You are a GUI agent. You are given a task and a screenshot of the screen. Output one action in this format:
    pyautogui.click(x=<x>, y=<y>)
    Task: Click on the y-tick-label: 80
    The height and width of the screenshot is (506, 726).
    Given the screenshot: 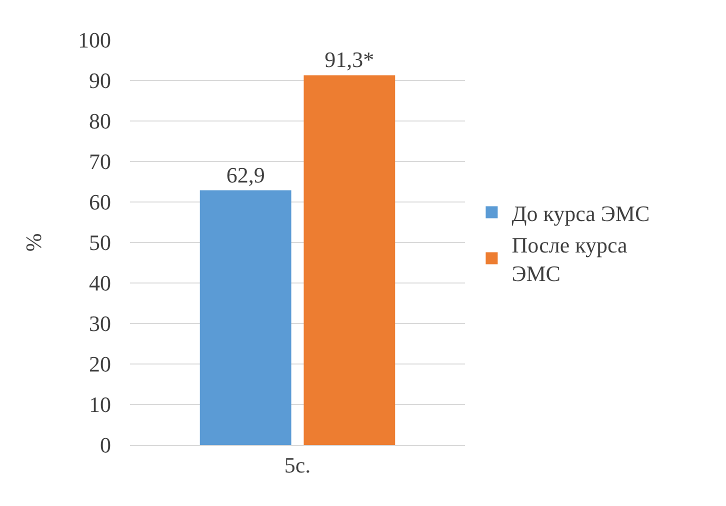 What is the action you would take?
    pyautogui.click(x=100, y=121)
    